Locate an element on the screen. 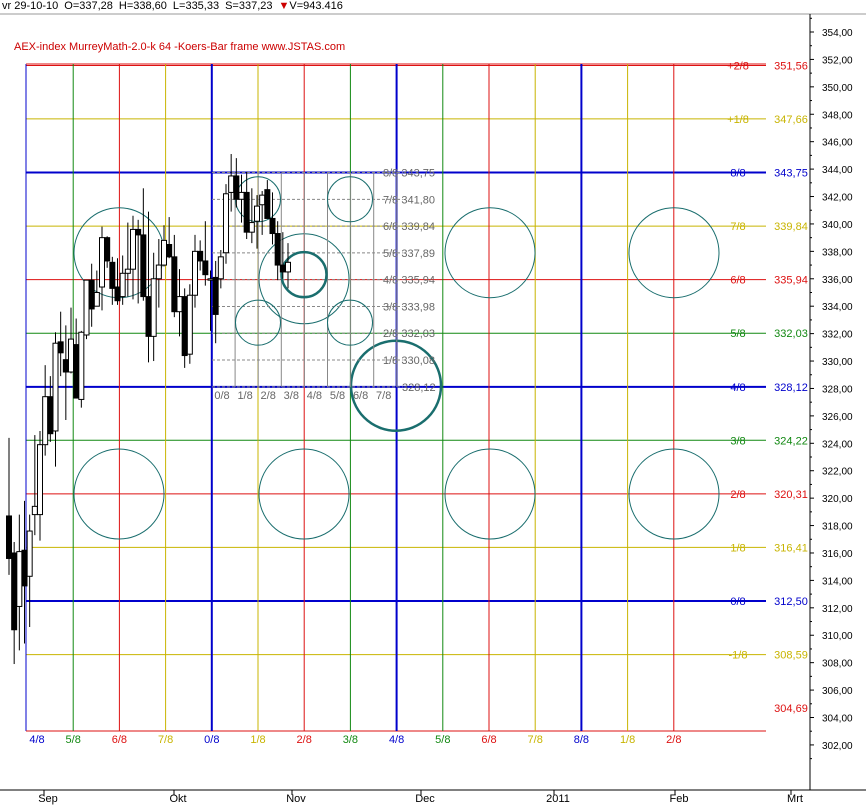 The image size is (866, 806). murrey-value-label: 335,94 is located at coordinates (791, 281).